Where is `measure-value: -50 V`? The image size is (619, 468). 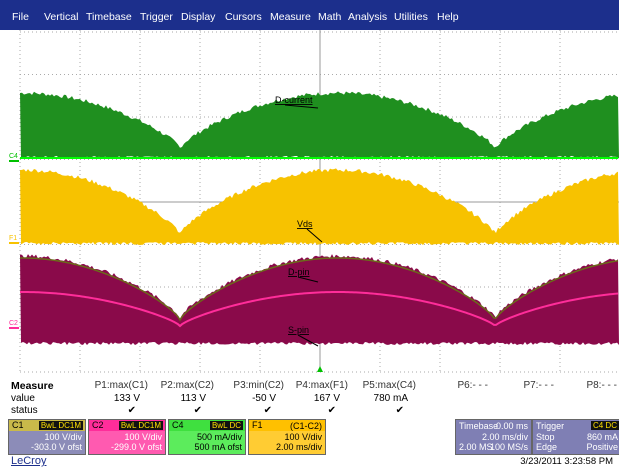 measure-value: -50 V is located at coordinates (264, 398).